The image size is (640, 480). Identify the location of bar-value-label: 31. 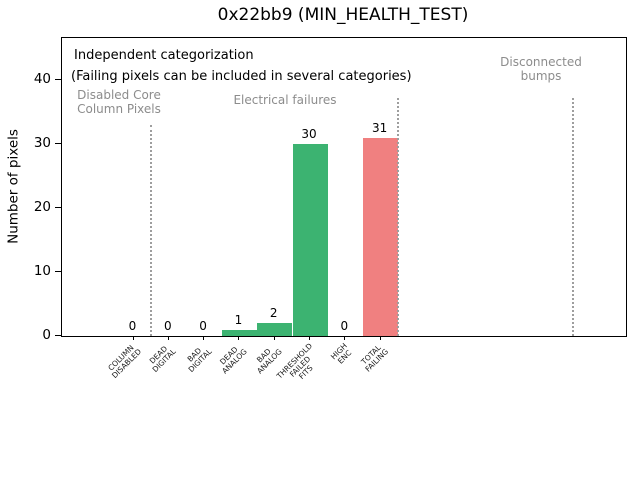
(379, 127).